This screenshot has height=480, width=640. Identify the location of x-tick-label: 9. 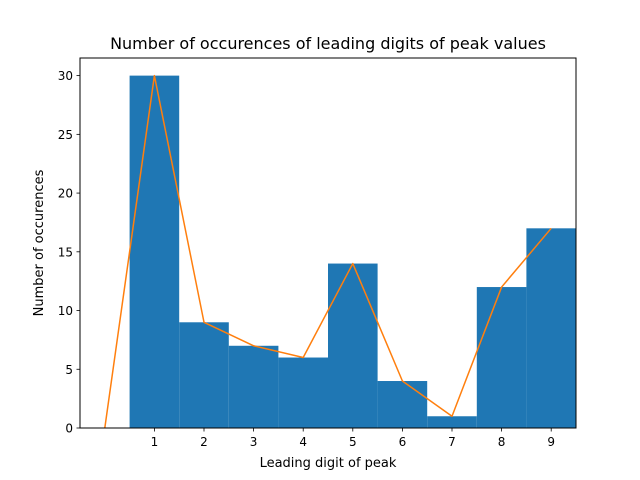
(551, 442).